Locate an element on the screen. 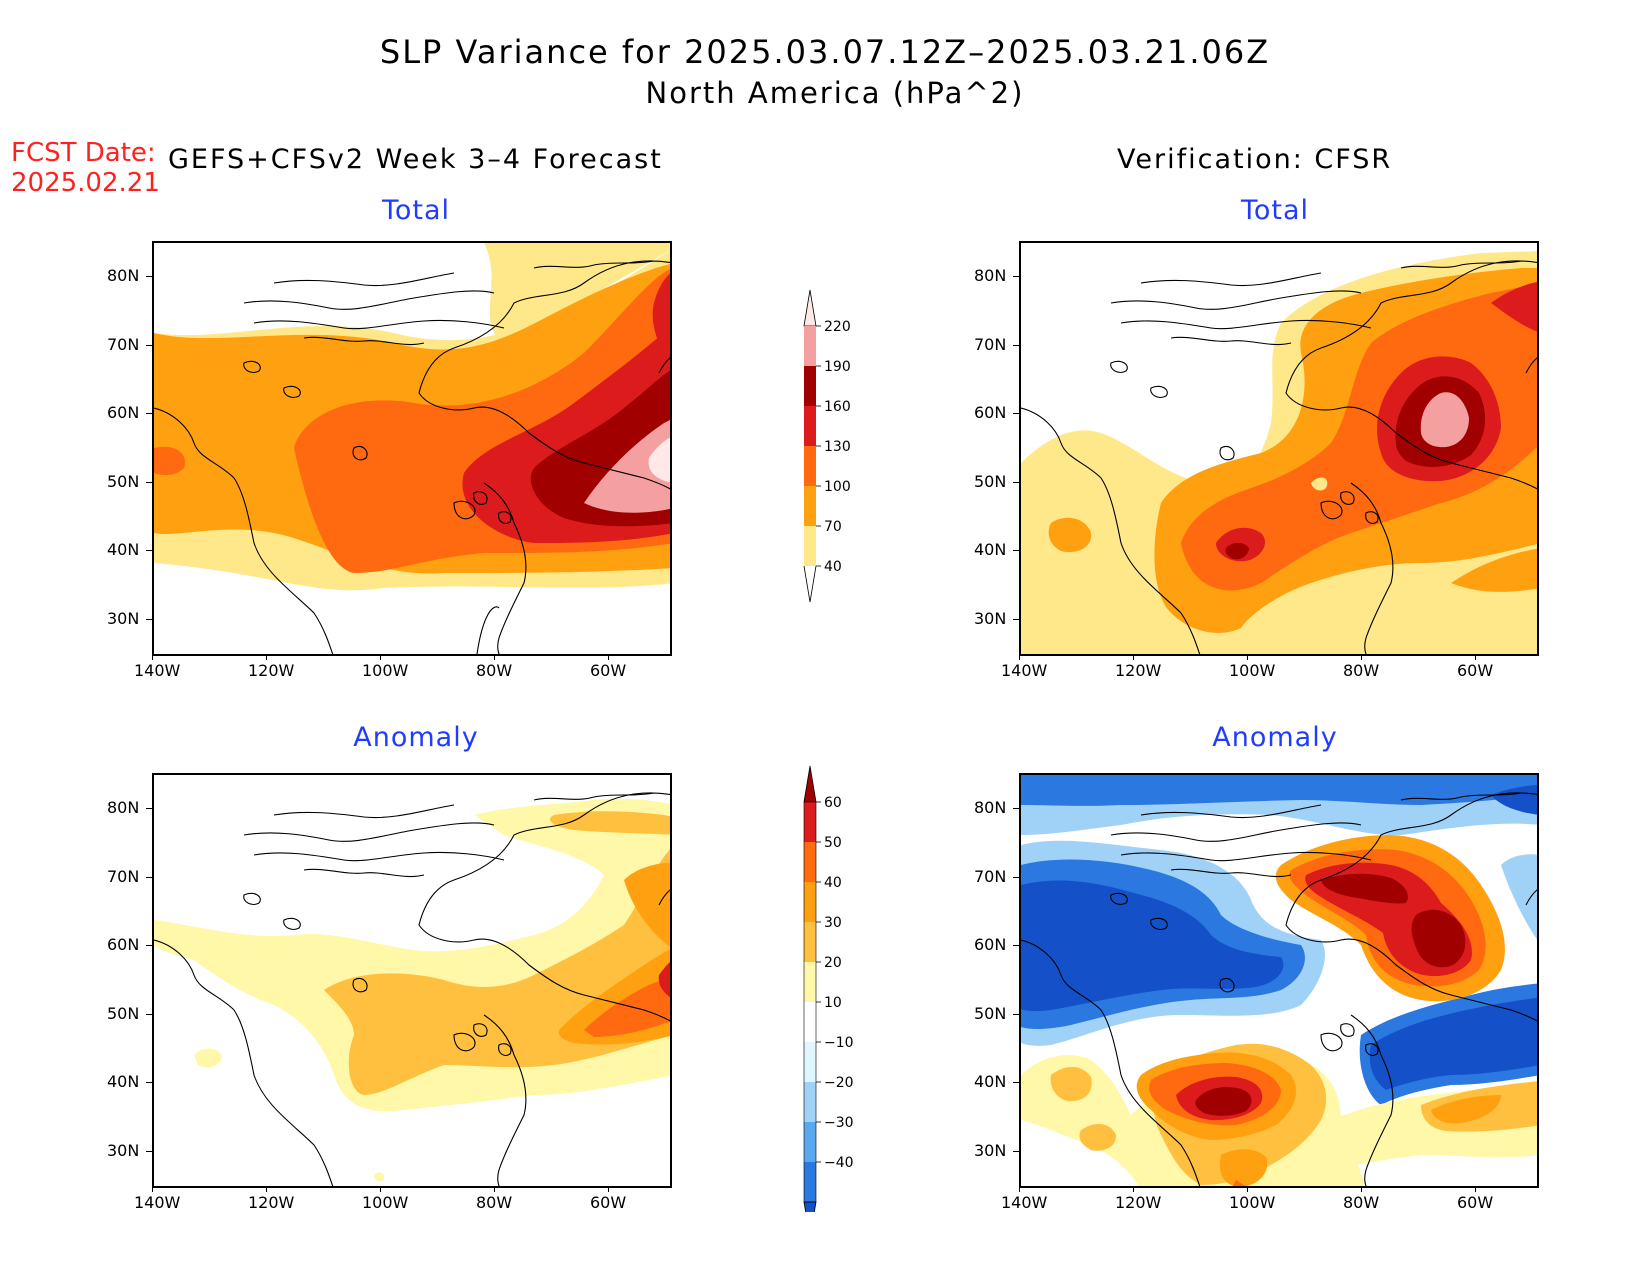  colorbar-top-cap is located at coordinates (810, 784).